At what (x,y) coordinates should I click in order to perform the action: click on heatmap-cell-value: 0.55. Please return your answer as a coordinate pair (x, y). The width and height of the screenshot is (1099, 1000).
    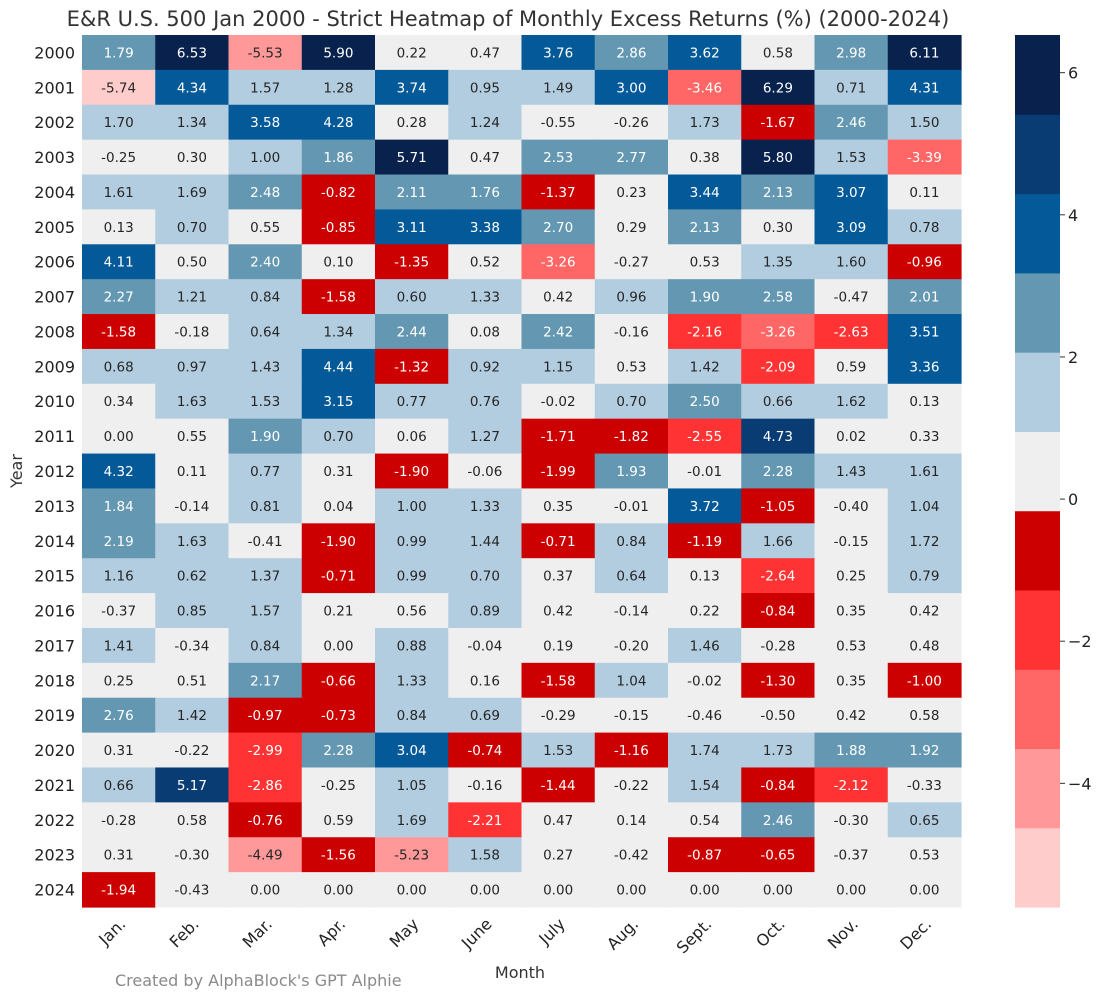
    Looking at the image, I should click on (192, 437).